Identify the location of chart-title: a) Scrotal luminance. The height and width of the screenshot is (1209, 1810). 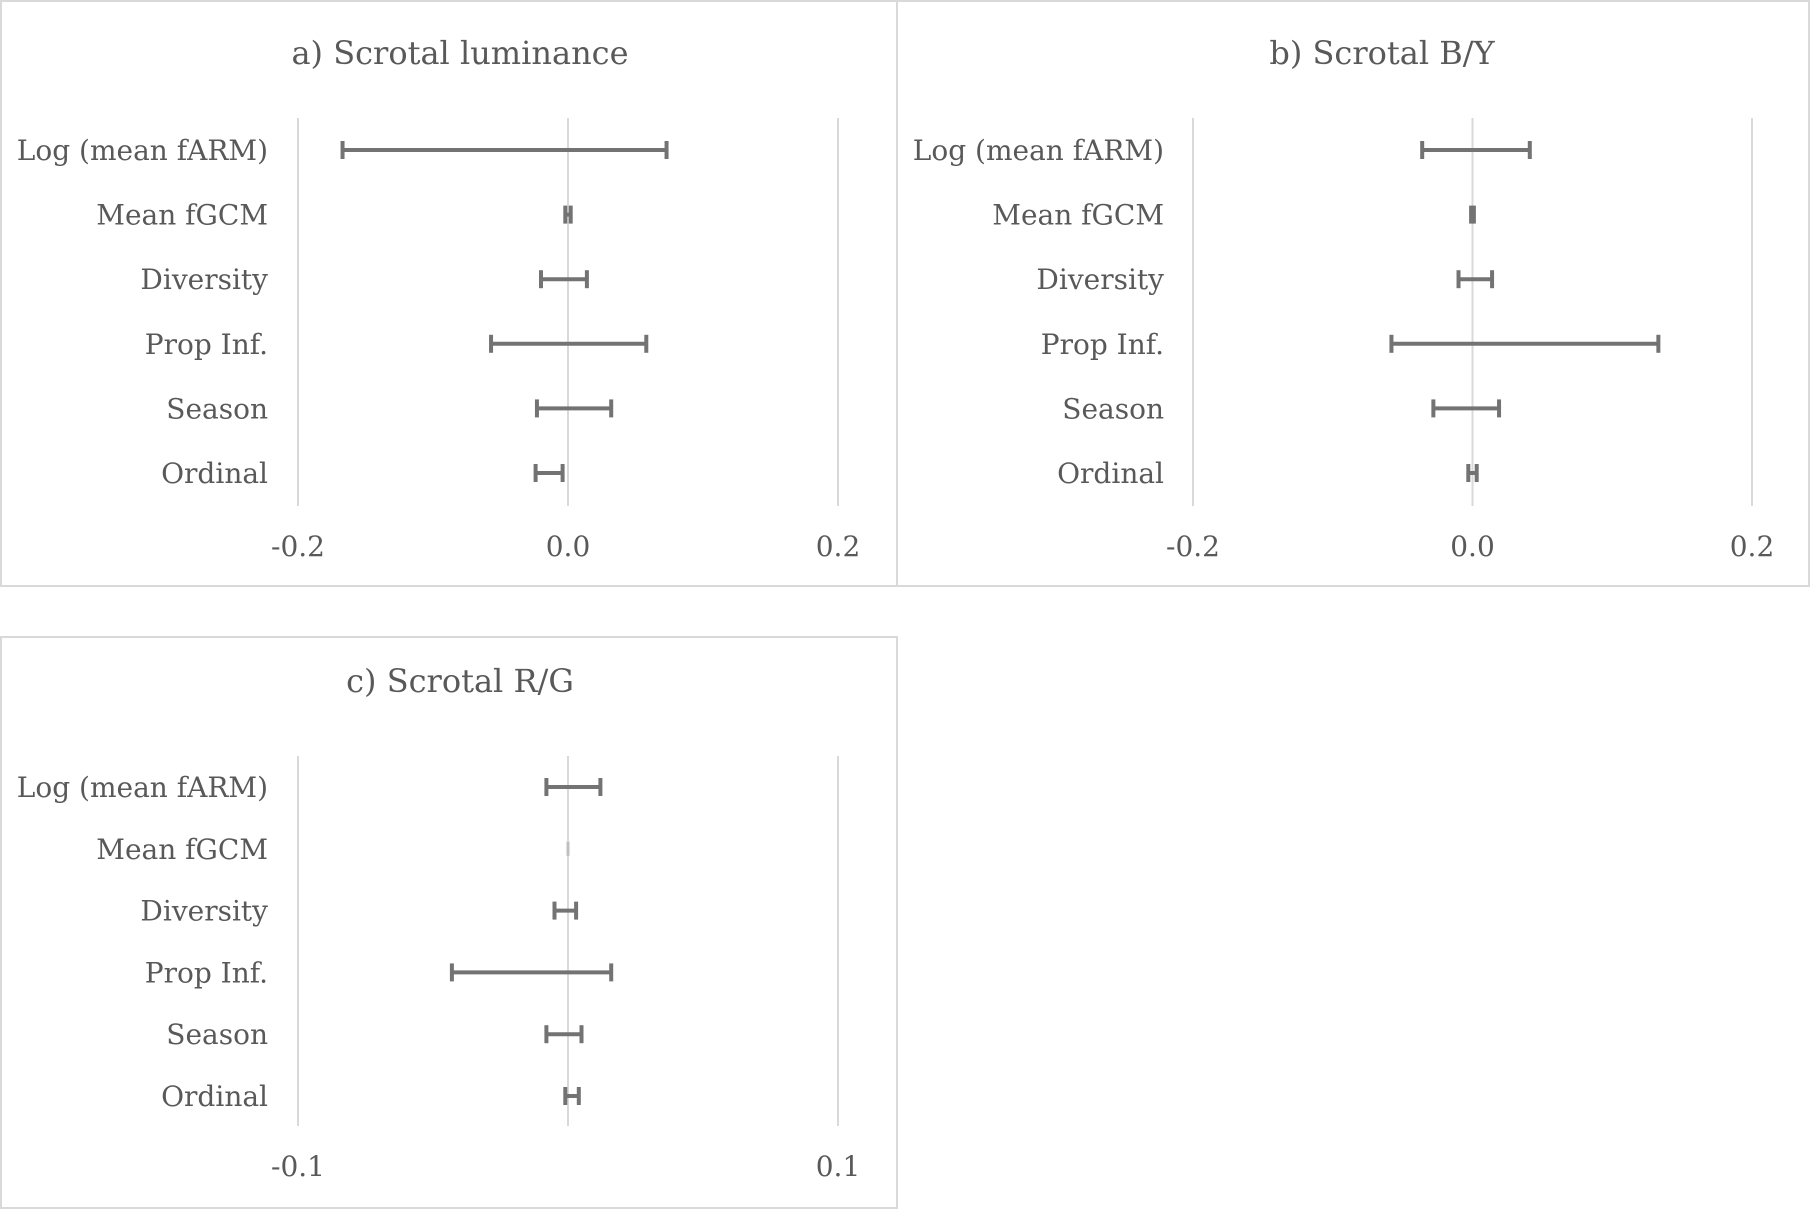
(459, 53).